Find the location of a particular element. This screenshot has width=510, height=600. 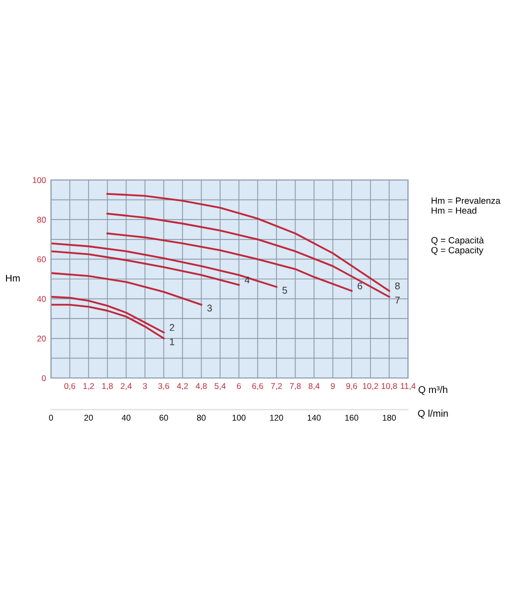

x-tick-label: 1,2 is located at coordinates (88, 386).